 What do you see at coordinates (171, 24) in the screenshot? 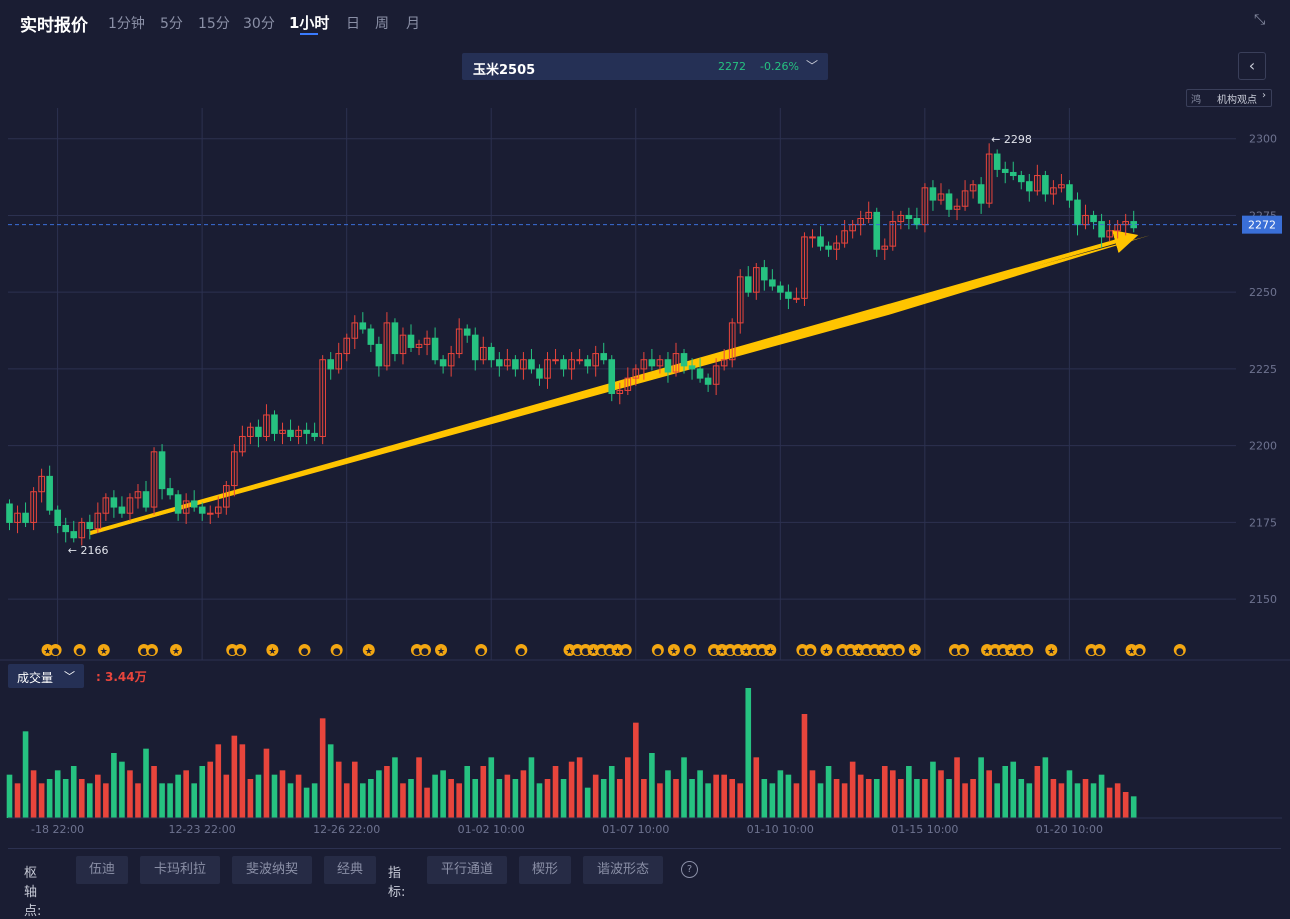
I see `tab-5min: 5分` at bounding box center [171, 24].